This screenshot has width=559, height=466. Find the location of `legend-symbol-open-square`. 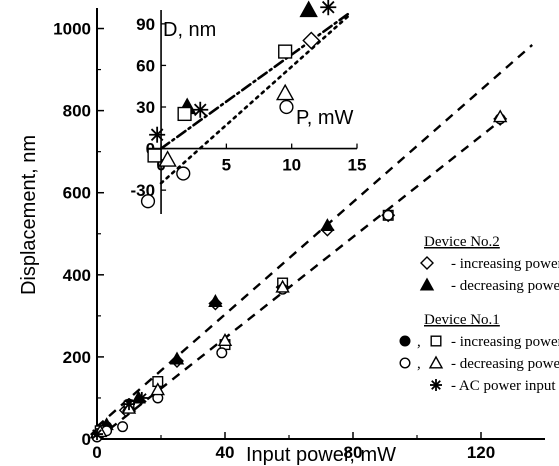

legend-symbol-open-square is located at coordinates (436, 341).